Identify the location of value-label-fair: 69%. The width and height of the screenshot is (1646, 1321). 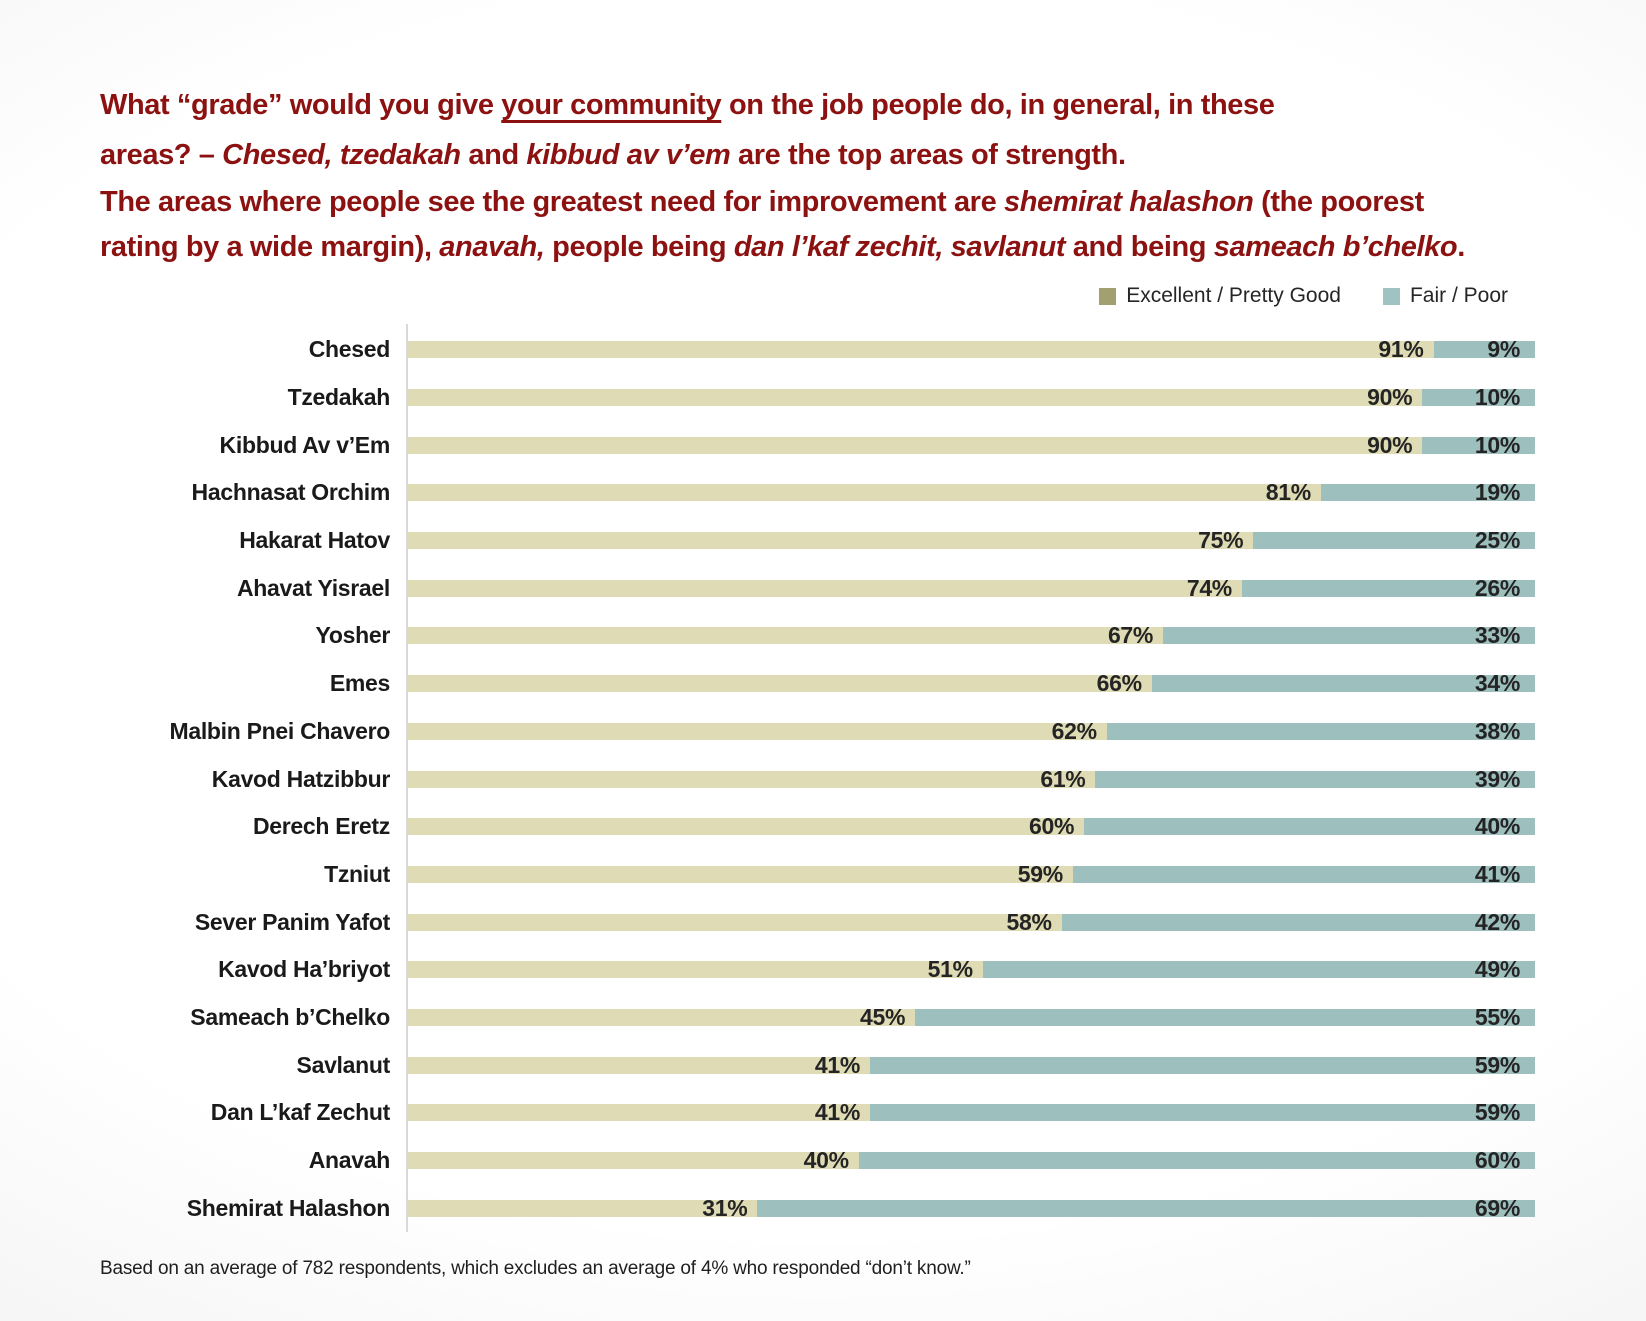
(1497, 1207).